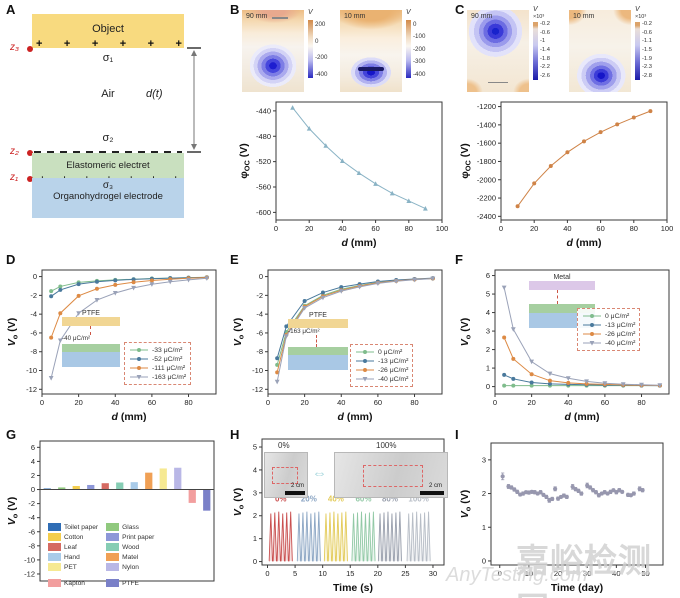 This screenshot has width=680, height=598. I want to click on svg-text: Time (day), so click(577, 587).